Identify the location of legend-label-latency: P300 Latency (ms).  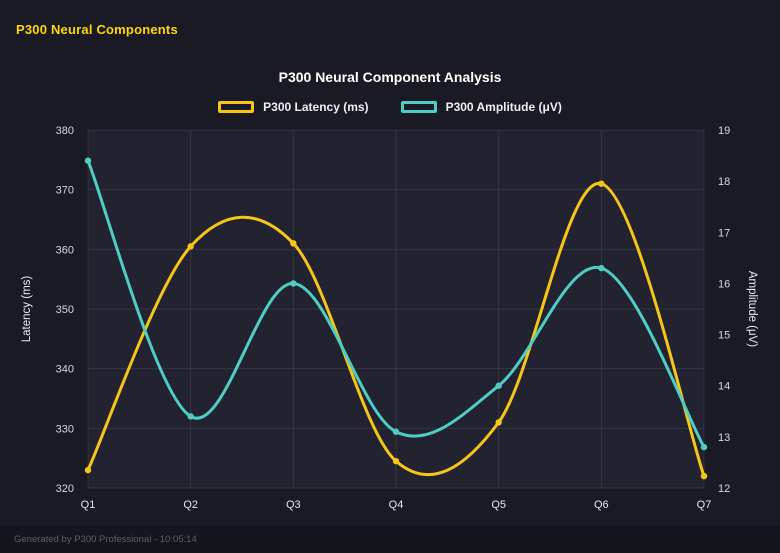
(316, 107).